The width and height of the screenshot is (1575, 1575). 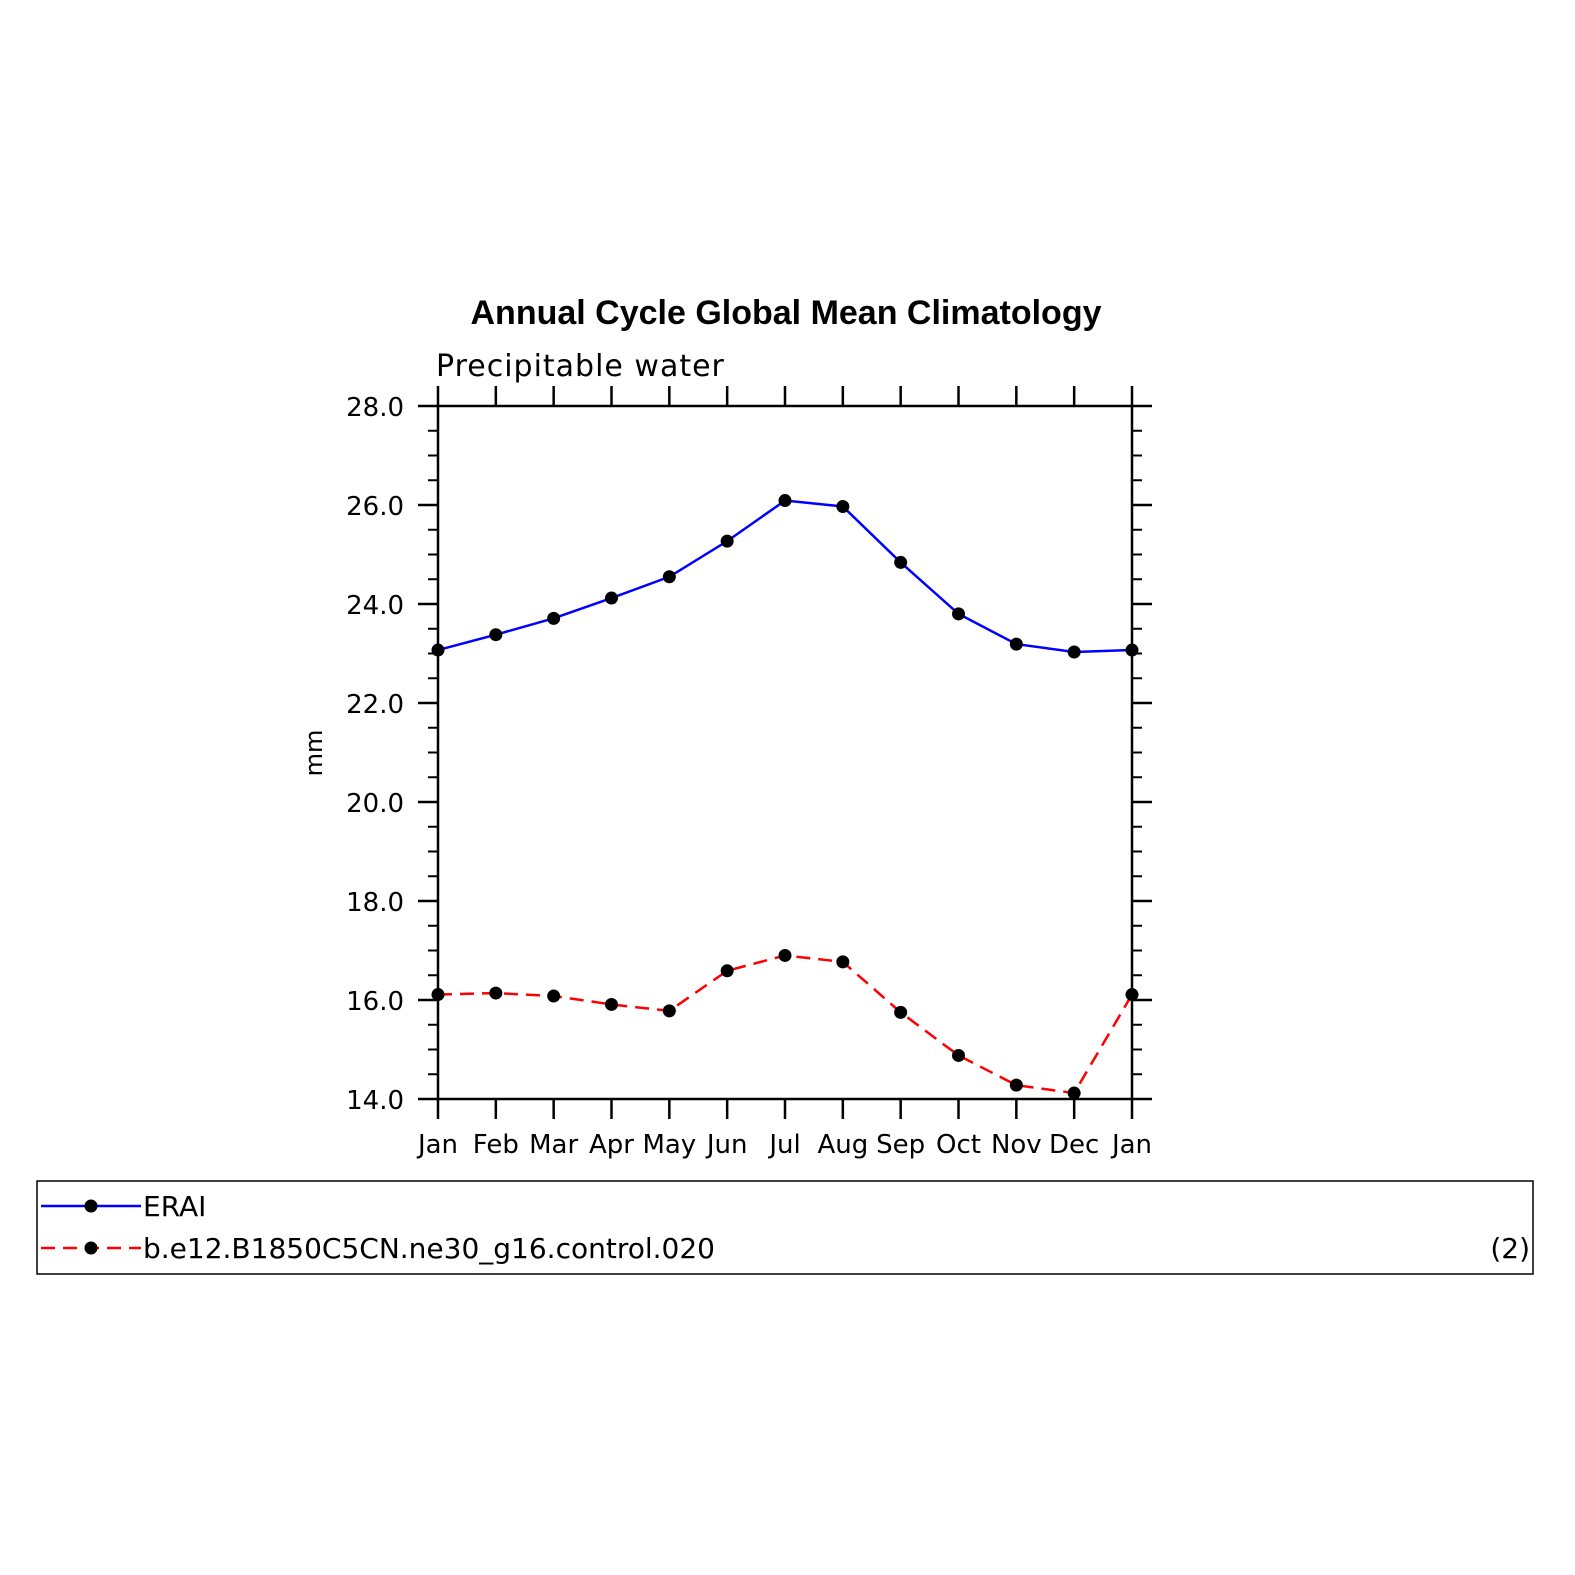 I want to click on legend-box, so click(x=785, y=1227).